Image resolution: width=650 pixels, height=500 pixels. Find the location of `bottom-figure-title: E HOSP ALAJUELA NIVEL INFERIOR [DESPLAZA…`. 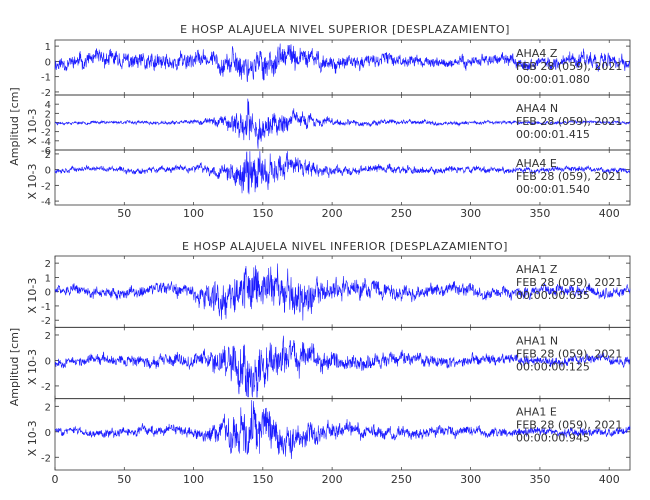

bottom-figure-title: E HOSP ALAJUELA NIVEL INFERIOR [DESPLAZA… is located at coordinates (345, 246).